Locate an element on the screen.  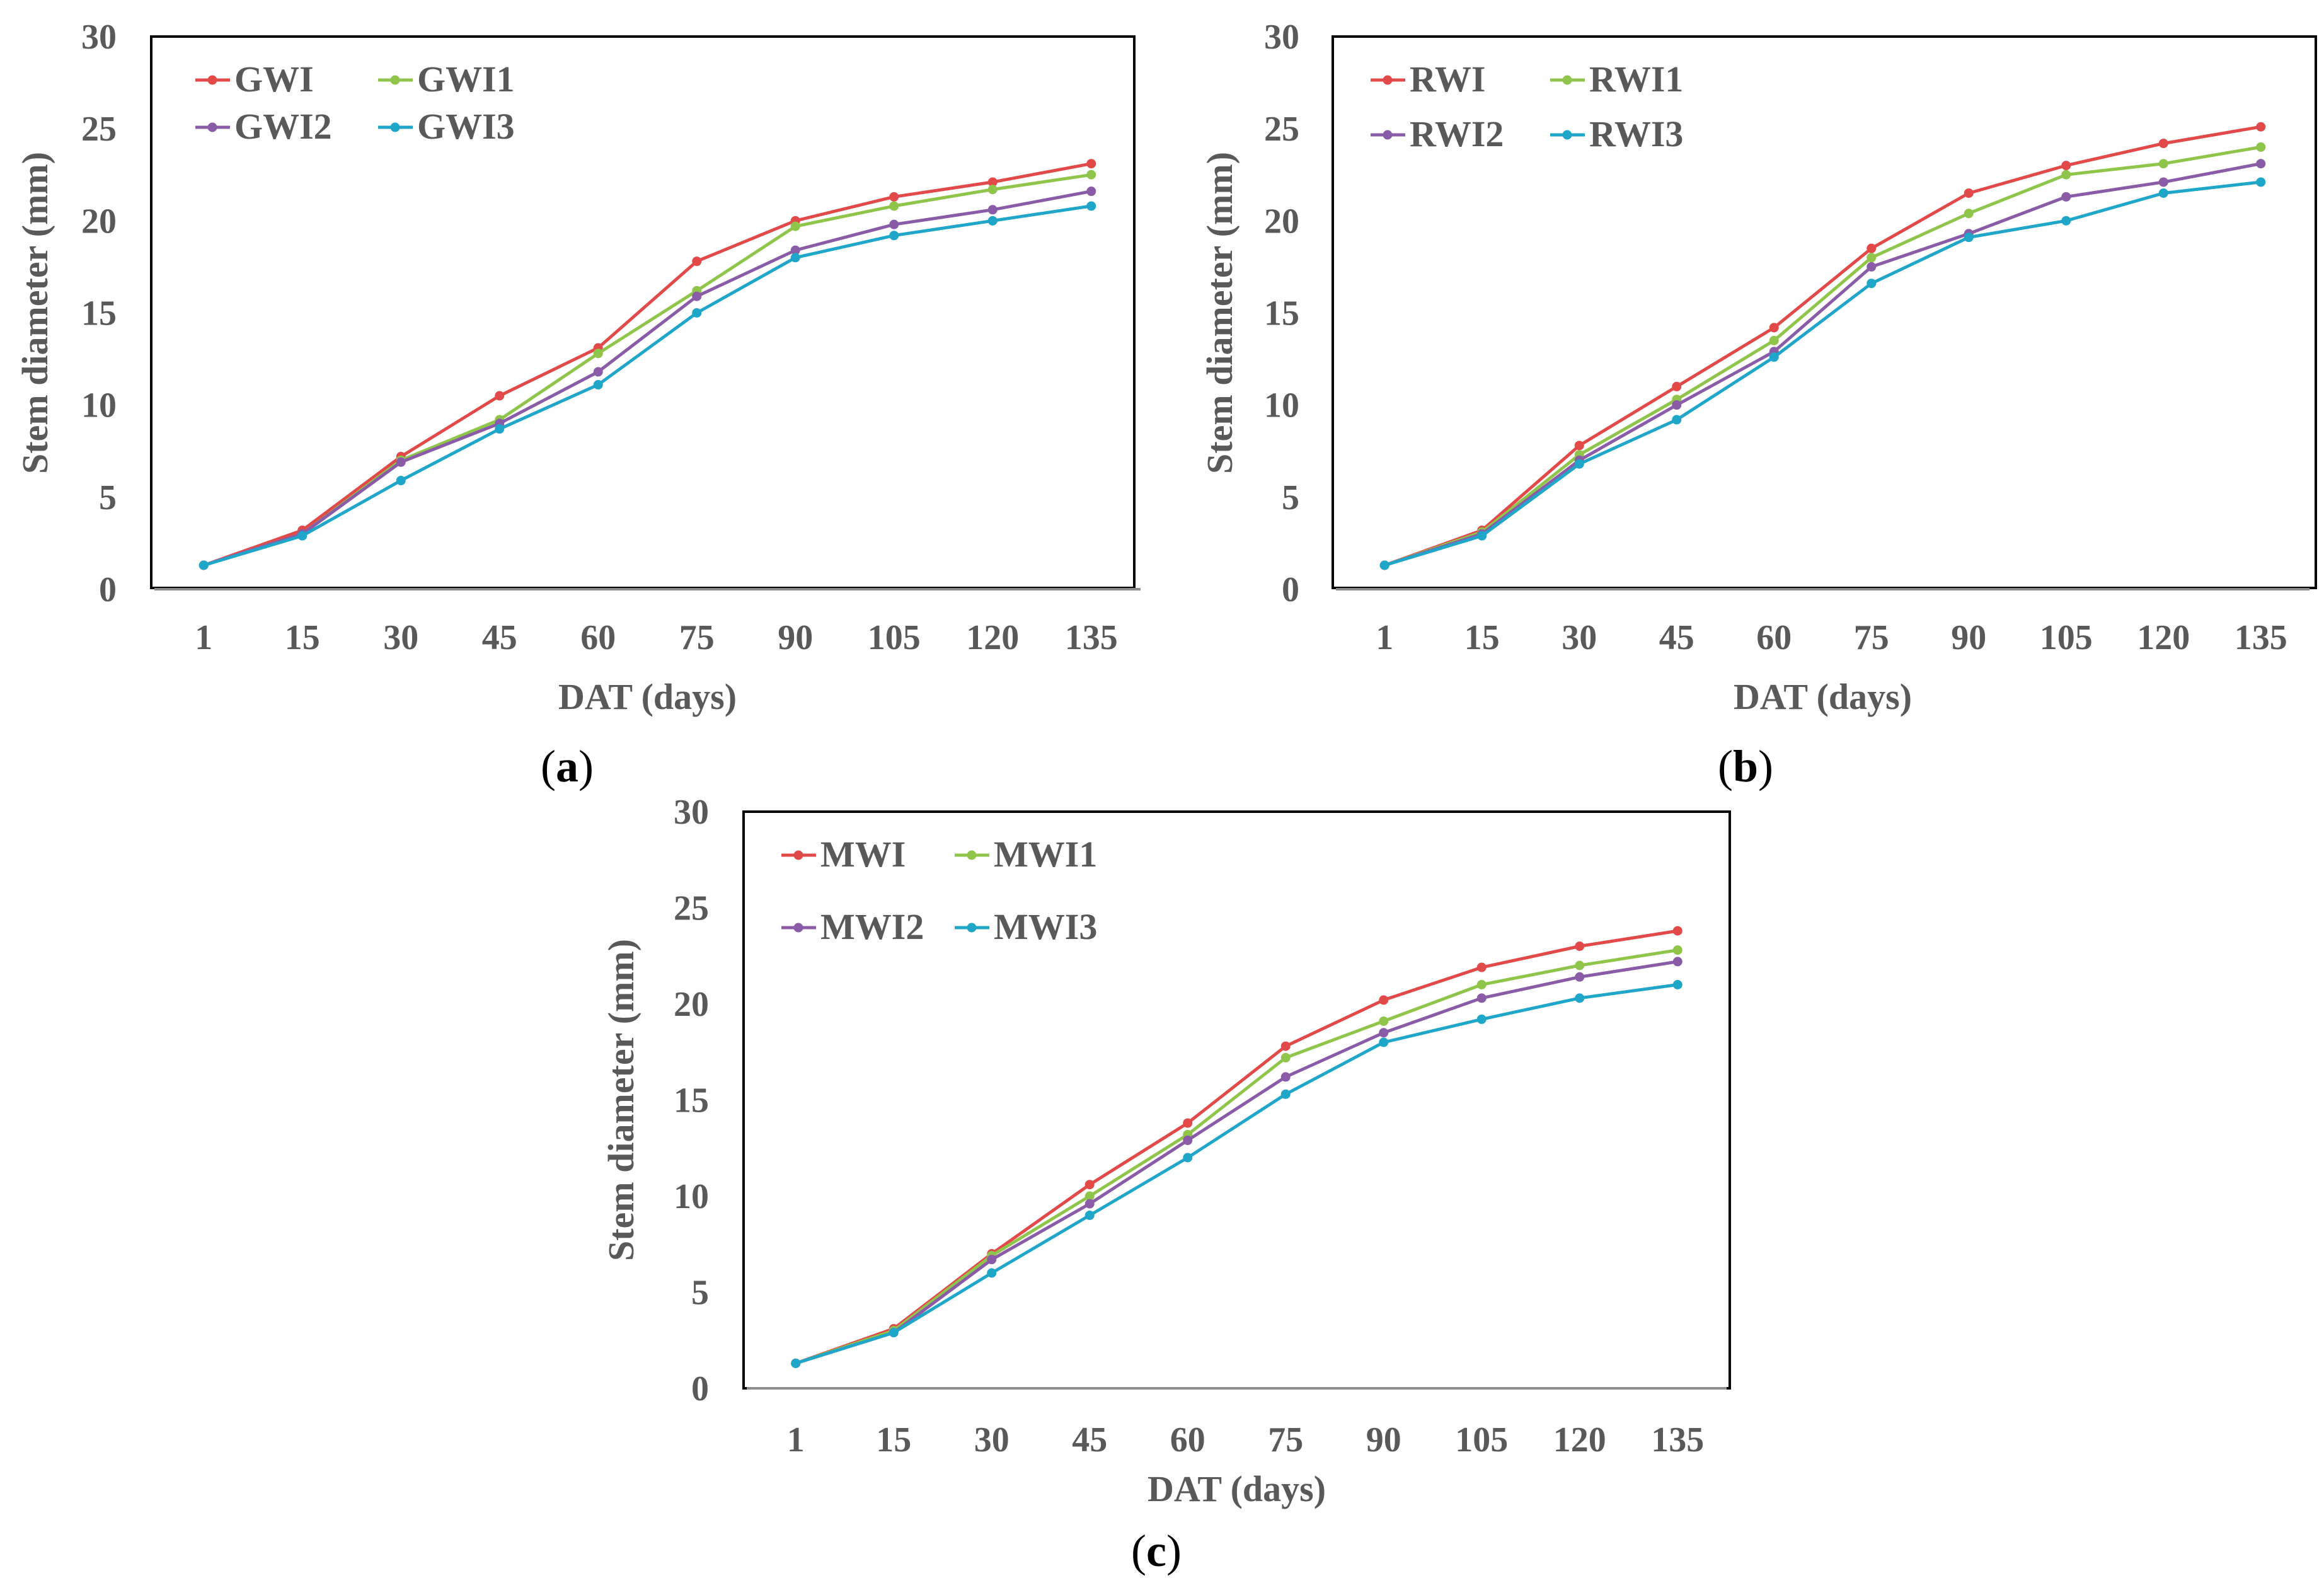
x-tick-label: 75 is located at coordinates (1285, 1440).